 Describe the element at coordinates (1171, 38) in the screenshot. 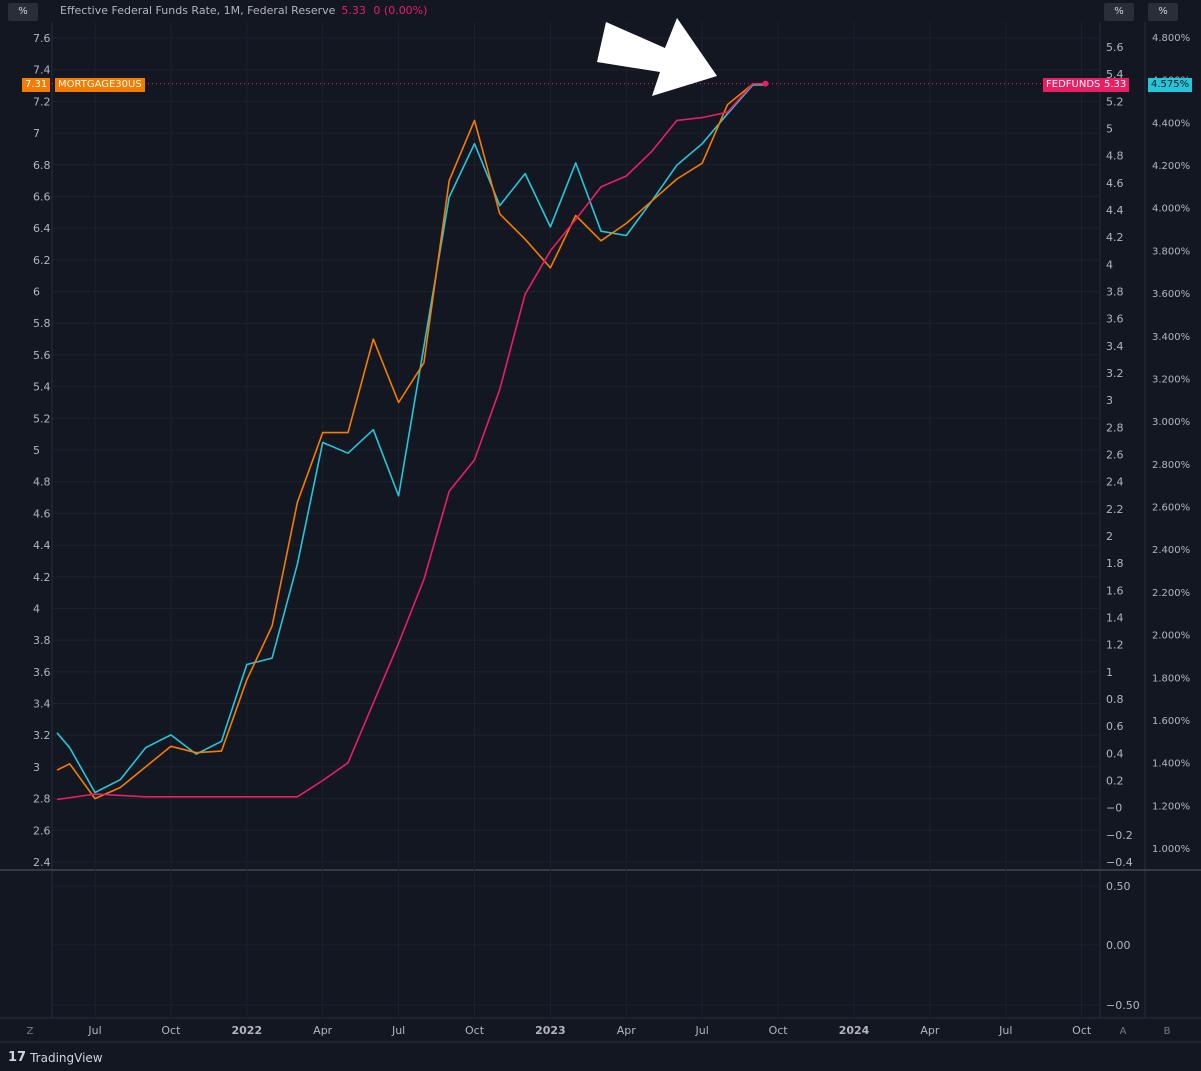

I see `percent-y-tick-label: 4.800%` at that location.